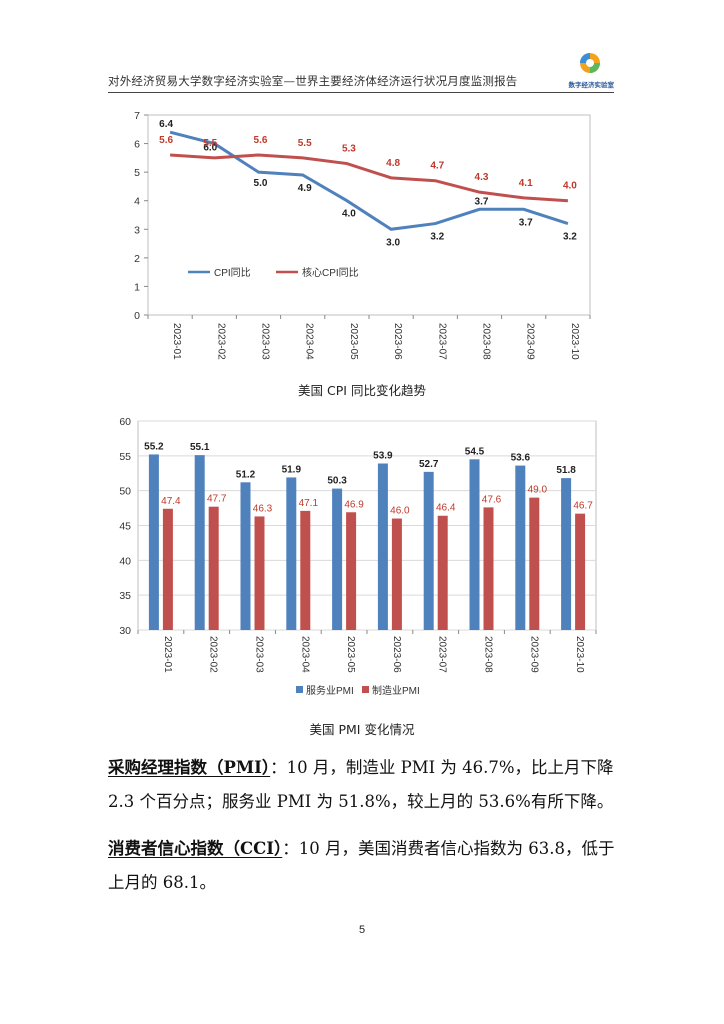 Image resolution: width=724 pixels, height=1024 pixels. I want to click on y-tick-label: 30, so click(125, 631).